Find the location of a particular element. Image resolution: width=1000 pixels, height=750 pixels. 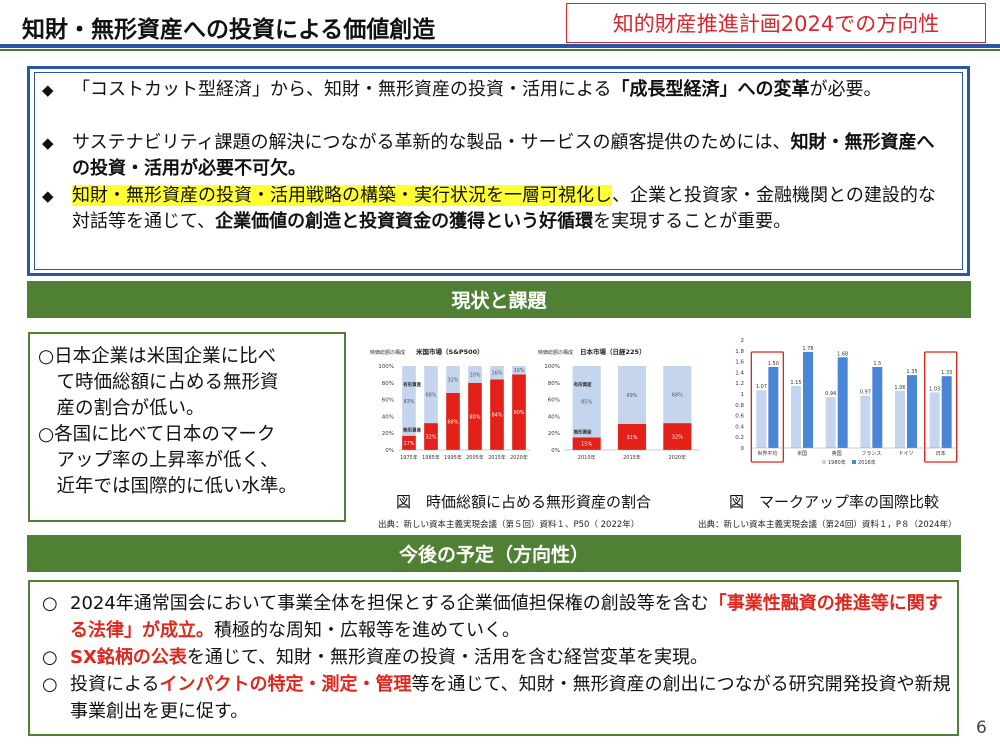

figure2-caption: 図 マークアップ率の国際比較 is located at coordinates (834, 502).